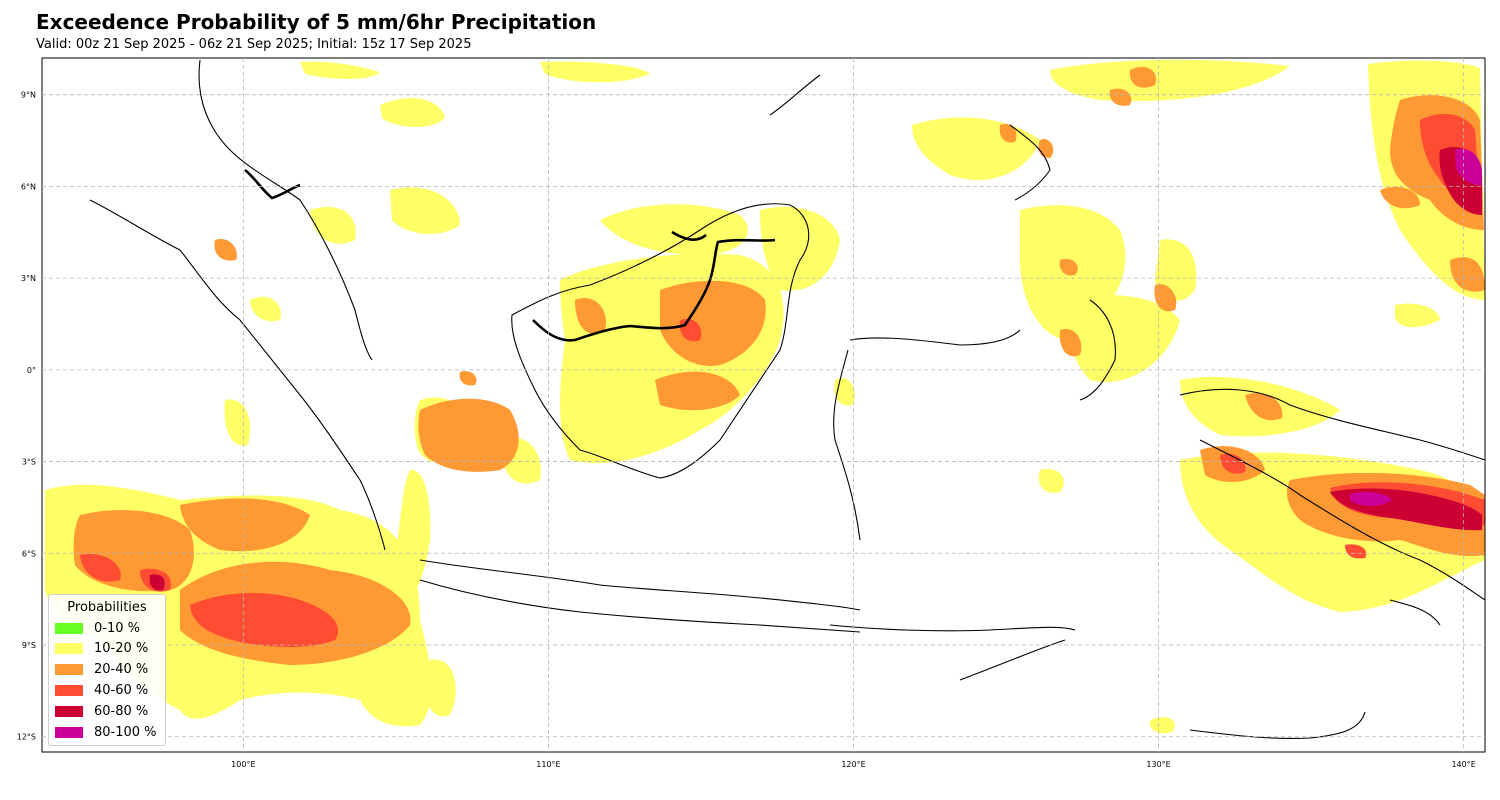  Describe the element at coordinates (853, 764) in the screenshot. I see `lon-tick-label: 120°E` at that location.